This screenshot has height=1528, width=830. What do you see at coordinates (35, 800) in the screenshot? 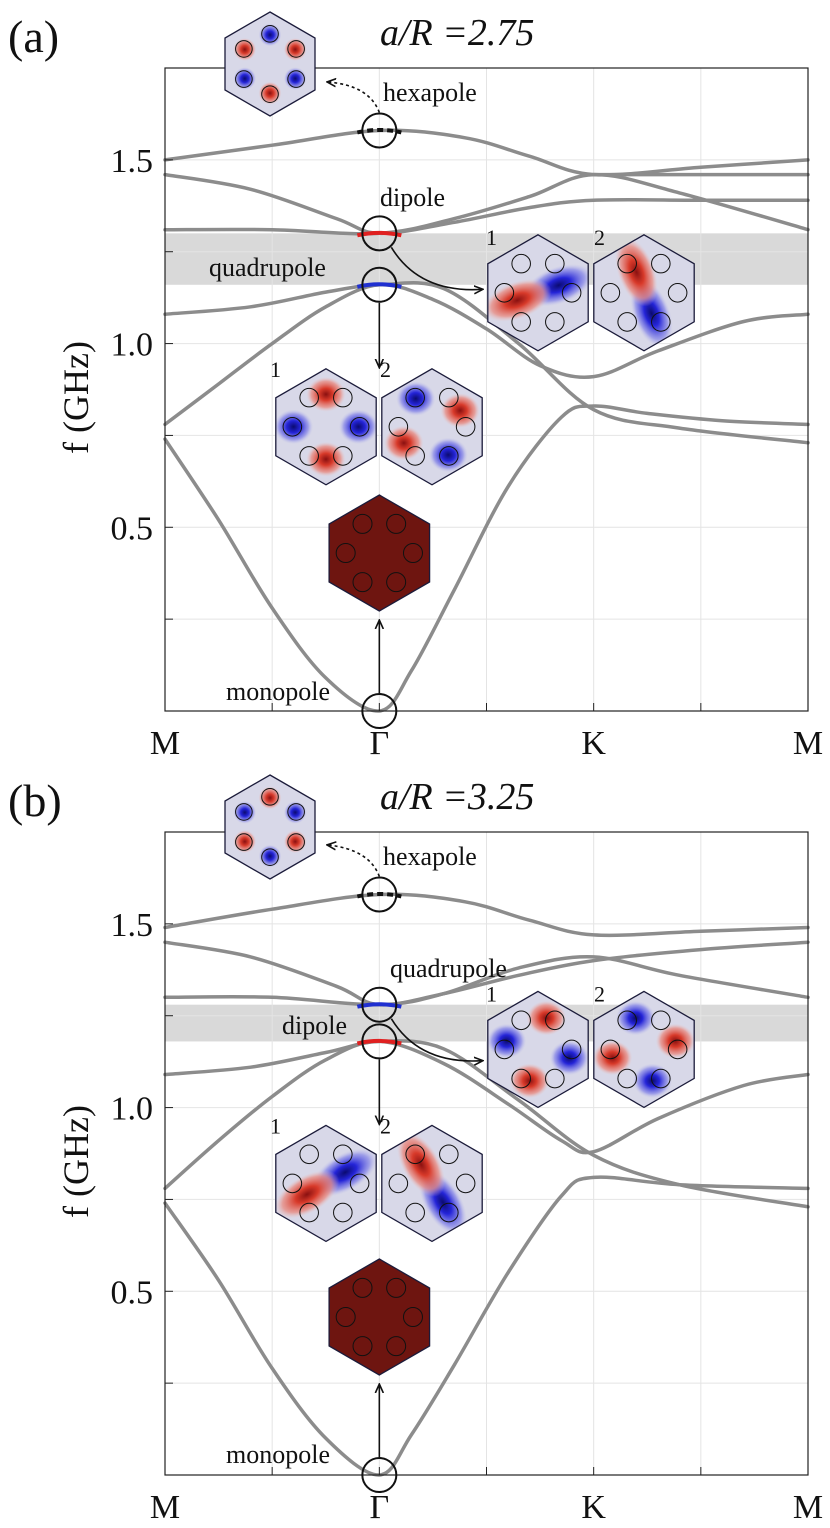
I see `panel-label: (b)` at bounding box center [35, 800].